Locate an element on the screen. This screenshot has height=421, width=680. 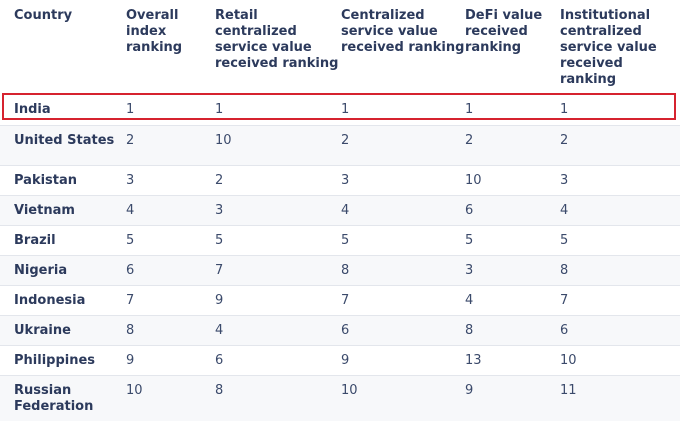
overall-index-cell: 4 is located at coordinates (170, 209).